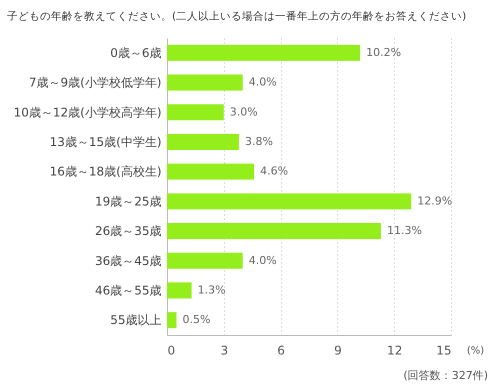 This screenshot has width=500, height=390. I want to click on y-tick-label: 16歳～18歳(高校生), so click(106, 171).